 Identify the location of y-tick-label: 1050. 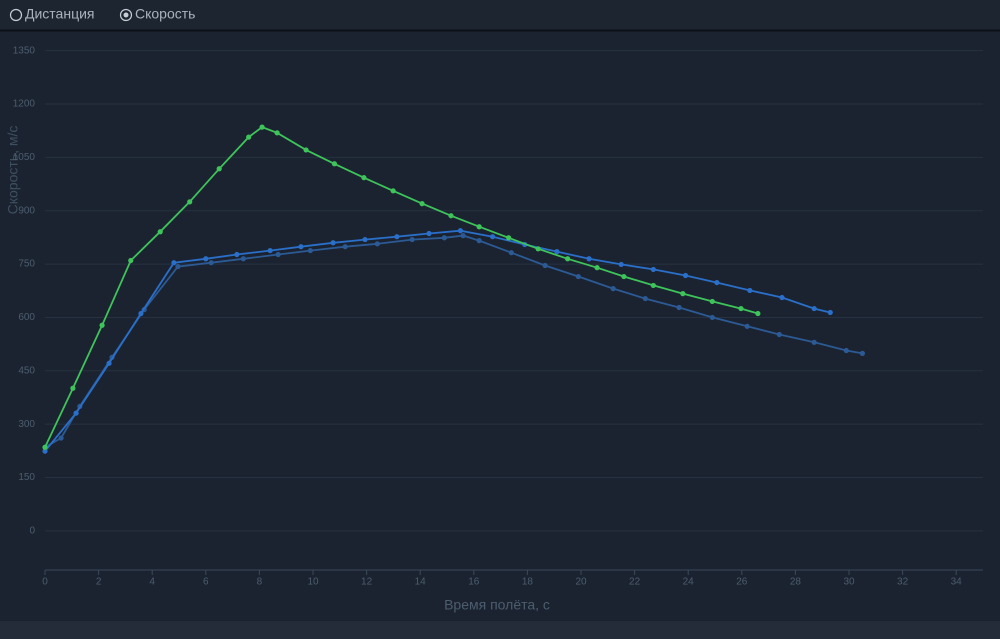
(24, 157).